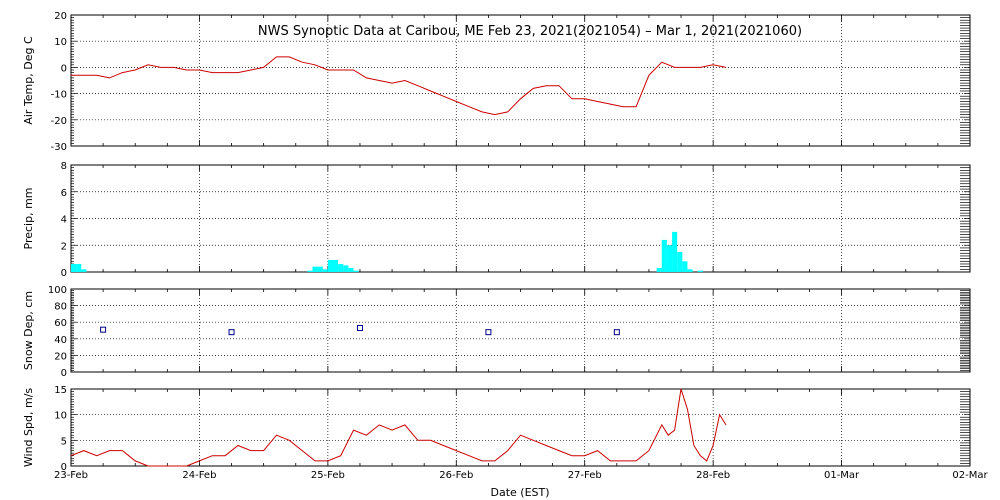  Describe the element at coordinates (713, 475) in the screenshot. I see `x-tick-label: 28-Feb` at that location.